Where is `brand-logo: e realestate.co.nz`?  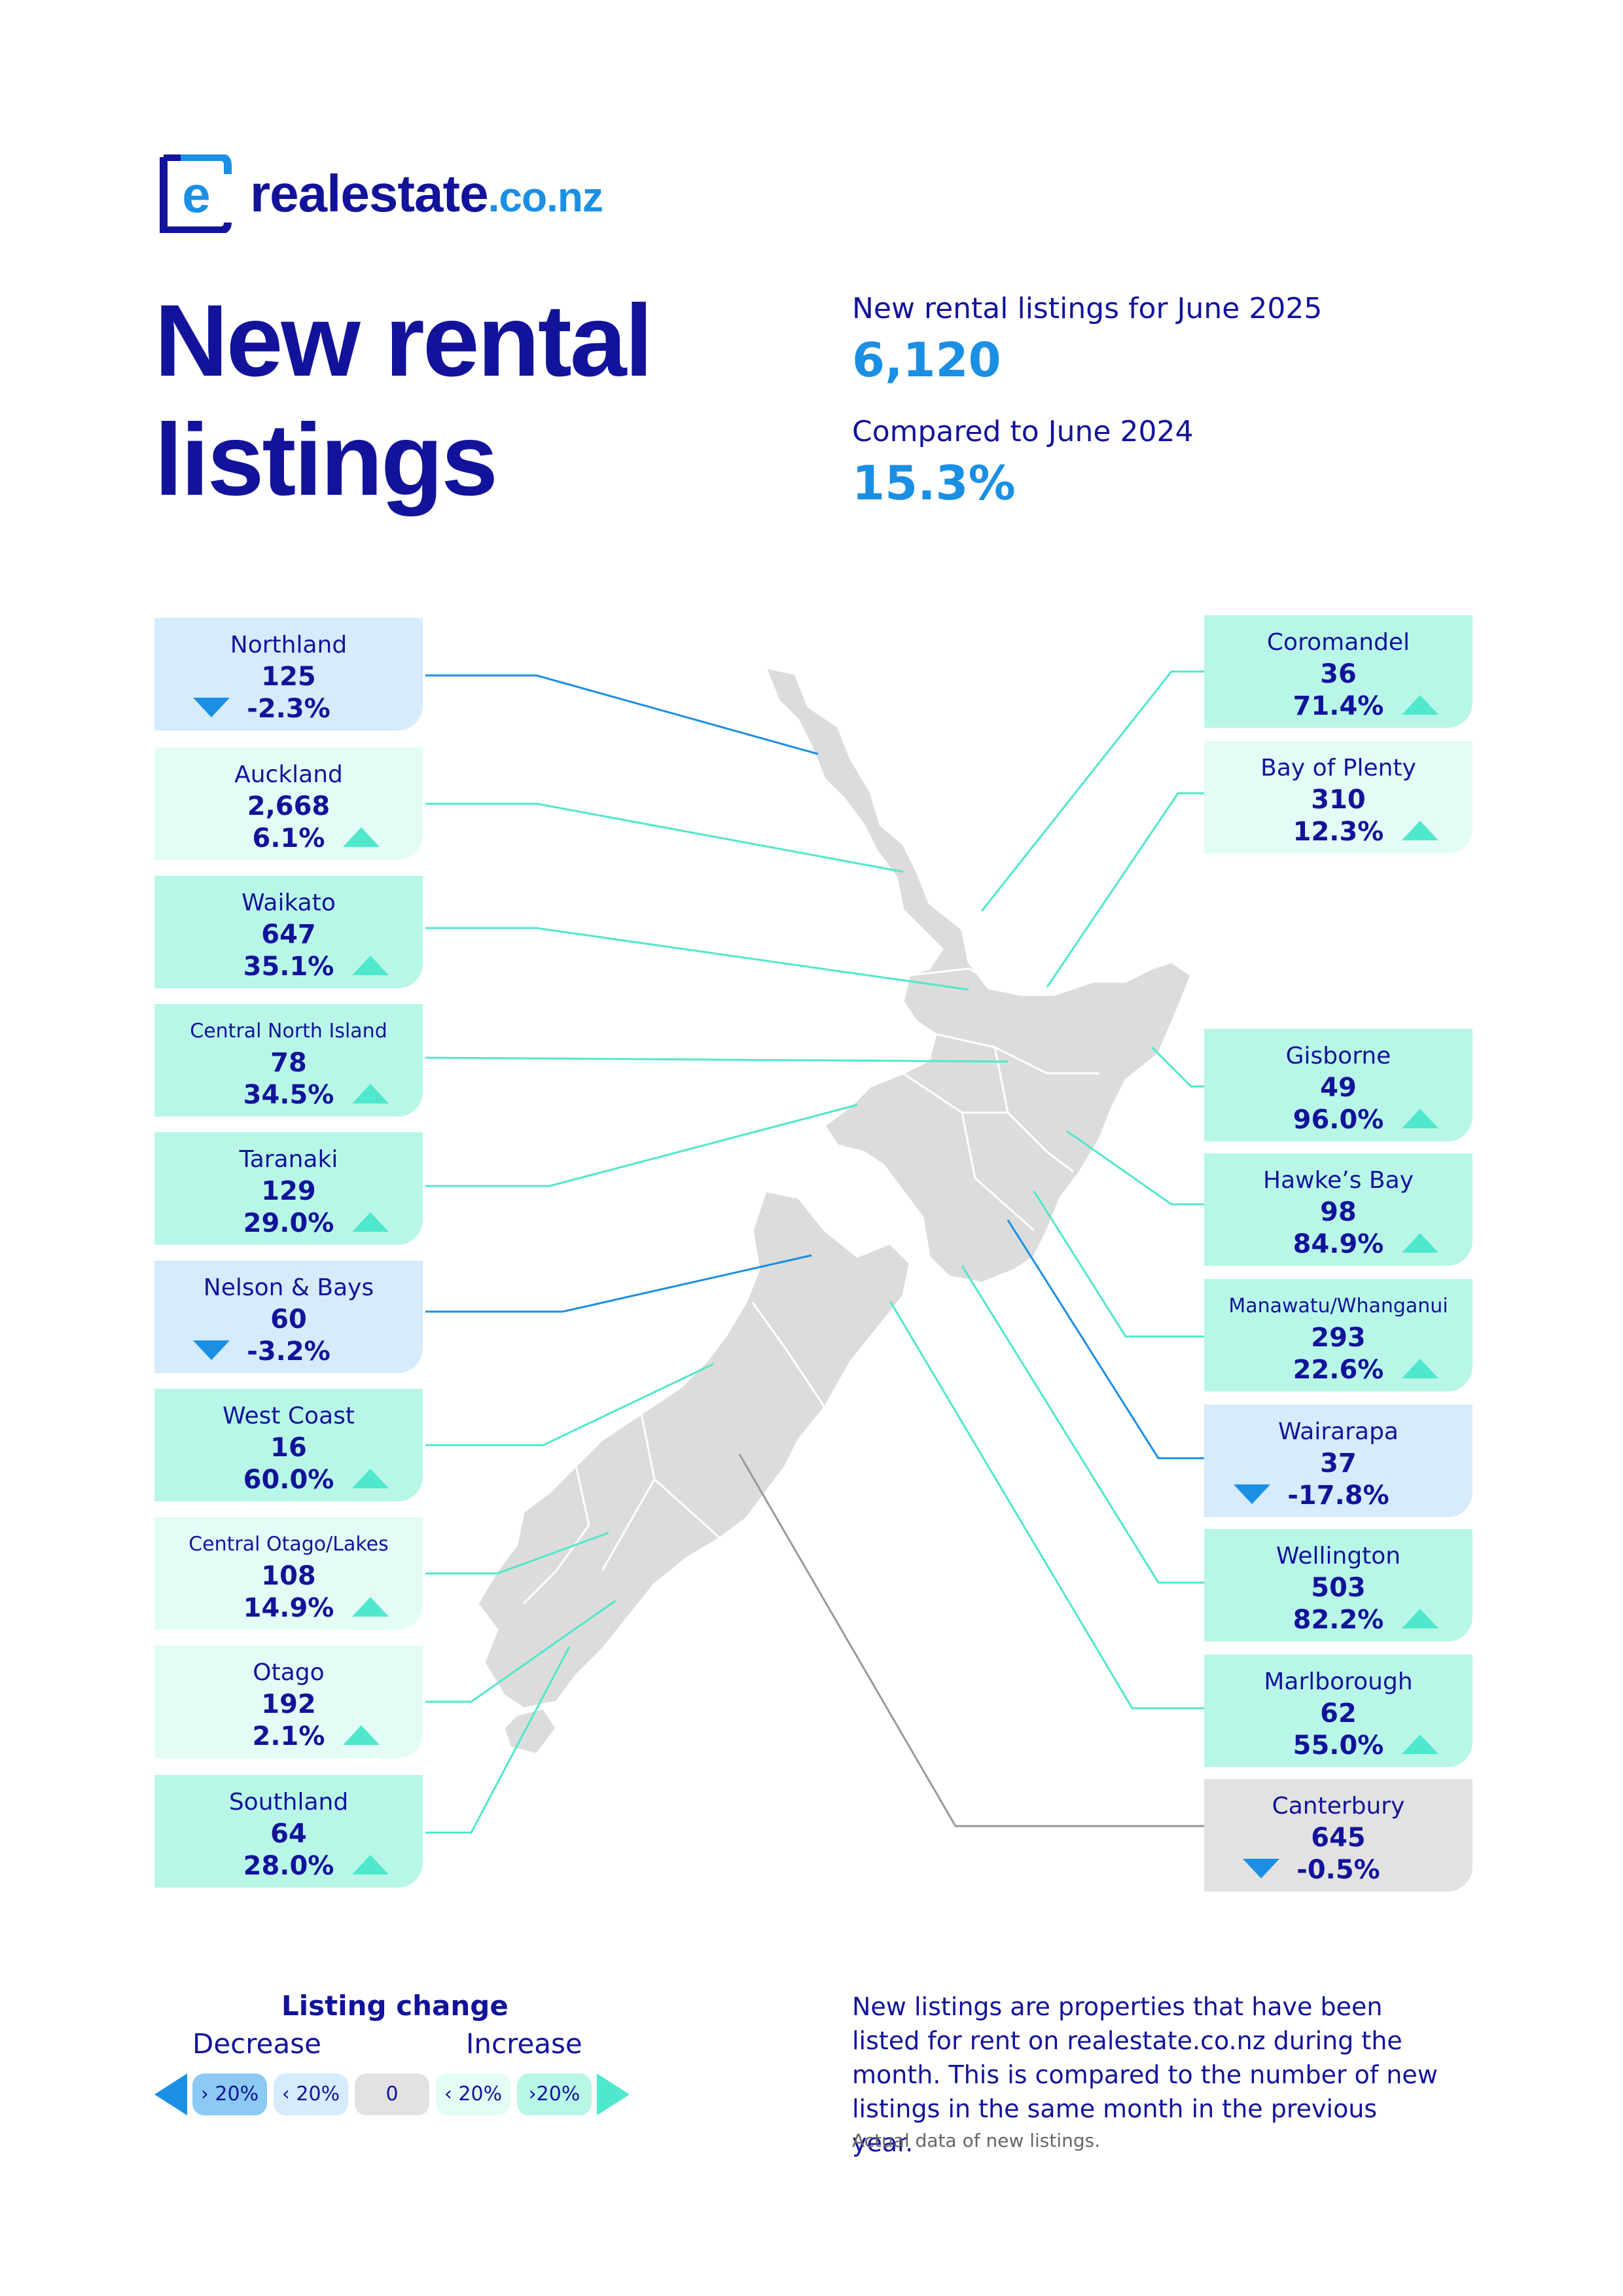 brand-logo: e realestate.co.nz is located at coordinates (448, 193).